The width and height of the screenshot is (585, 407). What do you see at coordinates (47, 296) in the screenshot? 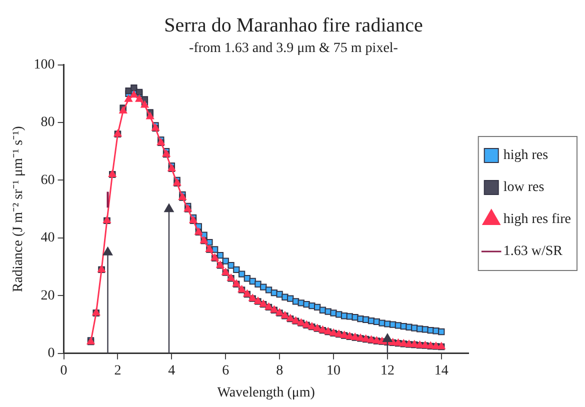
I see `y-tick-label: 20` at bounding box center [47, 296].